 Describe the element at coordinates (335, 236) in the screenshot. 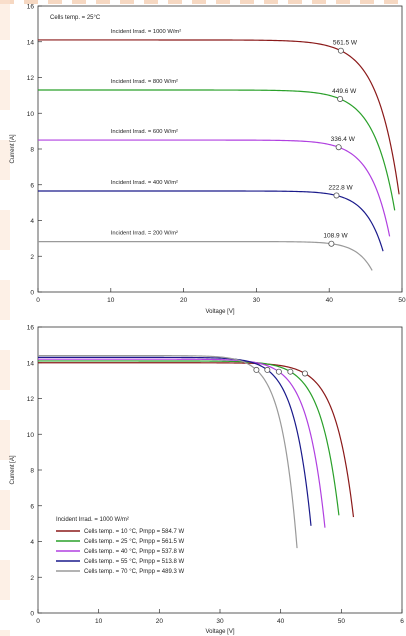

I see `mpp-power-label: 108.9 W` at that location.